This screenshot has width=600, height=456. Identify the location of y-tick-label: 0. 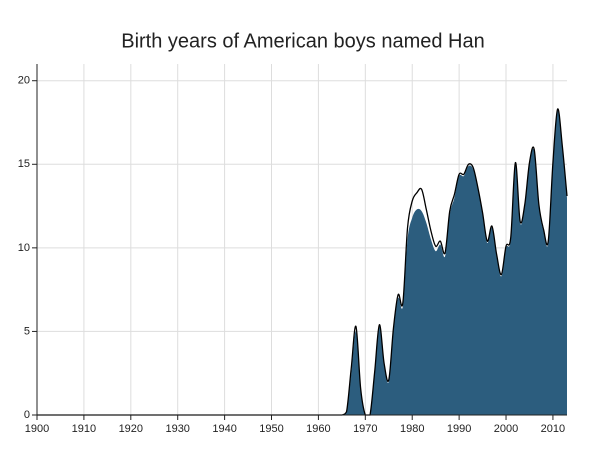
(27, 415).